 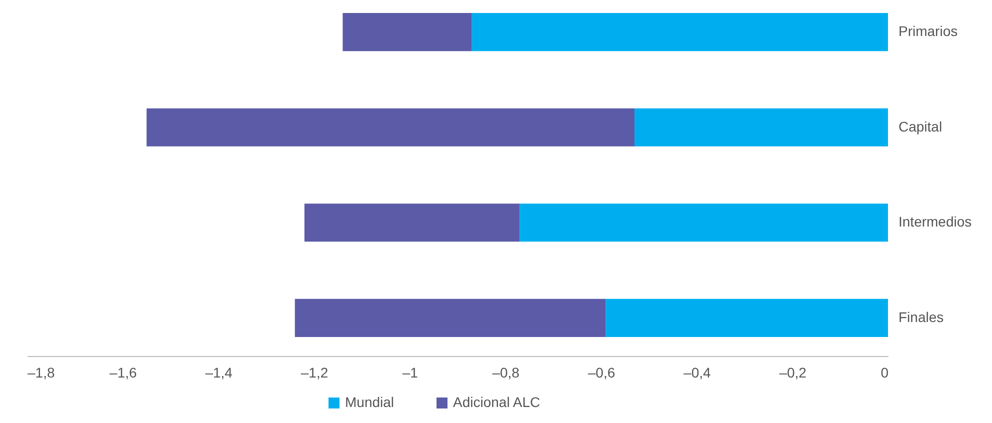 I want to click on legend-label: Mundial, so click(x=369, y=402).